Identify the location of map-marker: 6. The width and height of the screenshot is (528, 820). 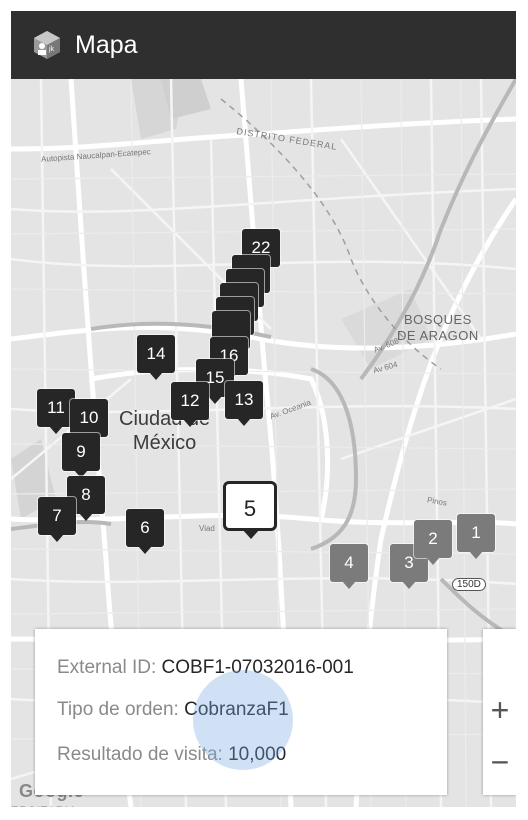
(145, 531).